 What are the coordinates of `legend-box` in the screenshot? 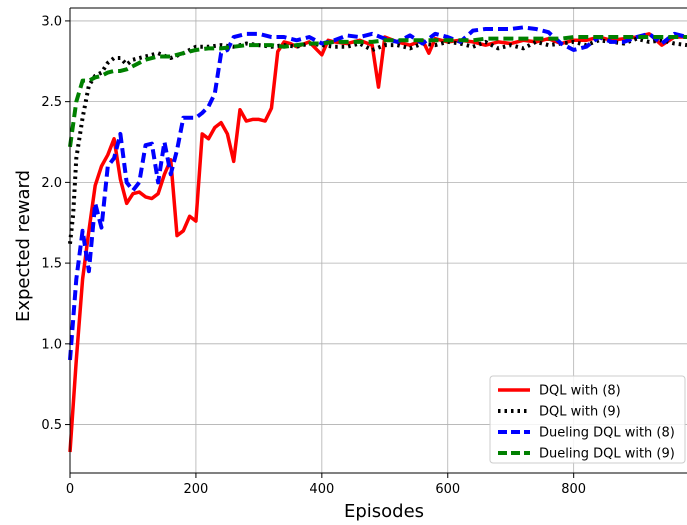 It's located at (587, 419).